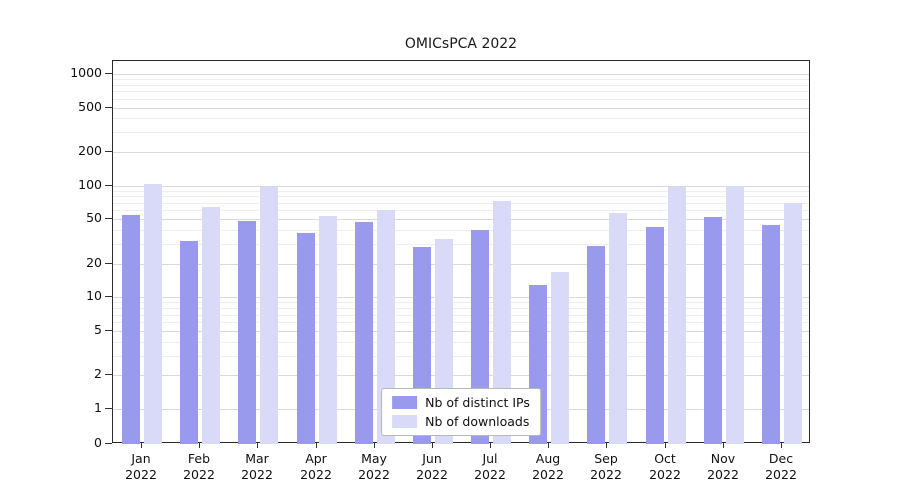 The image size is (900, 500). Describe the element at coordinates (793, 323) in the screenshot. I see `bar-downloads-dec` at that location.